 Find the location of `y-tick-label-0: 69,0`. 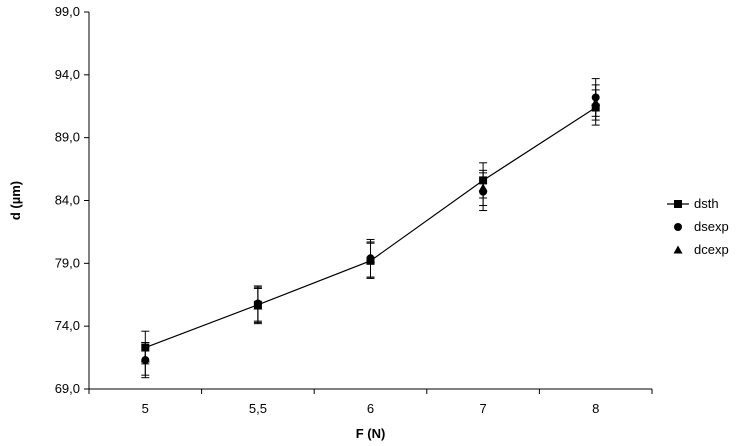

y-tick-label-0: 69,0 is located at coordinates (67, 388).